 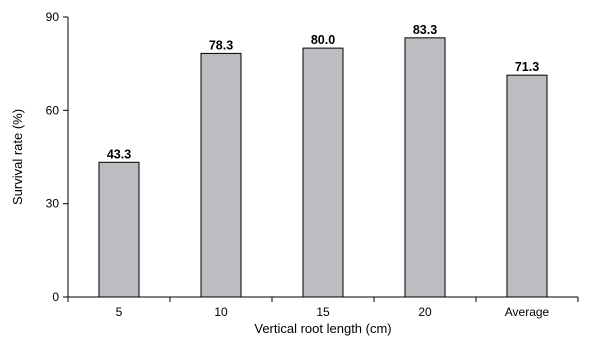 What do you see at coordinates (425, 30) in the screenshot?
I see `data-label: 83.3` at bounding box center [425, 30].